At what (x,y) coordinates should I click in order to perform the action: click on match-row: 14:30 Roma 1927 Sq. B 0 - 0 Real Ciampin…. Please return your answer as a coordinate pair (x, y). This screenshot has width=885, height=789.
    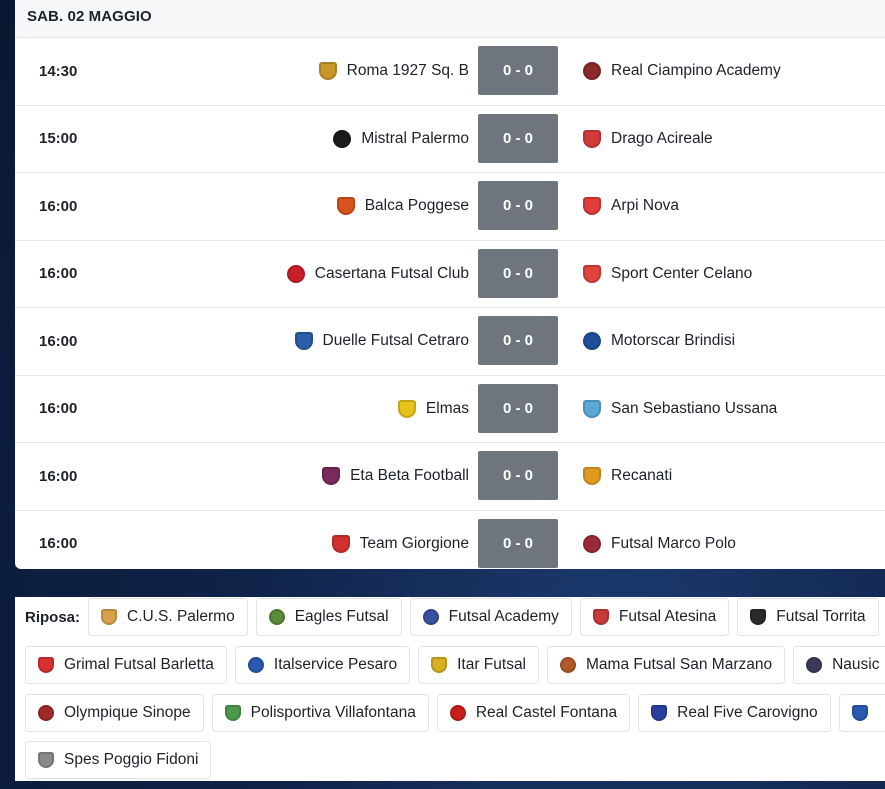
    Looking at the image, I should click on (450, 72).